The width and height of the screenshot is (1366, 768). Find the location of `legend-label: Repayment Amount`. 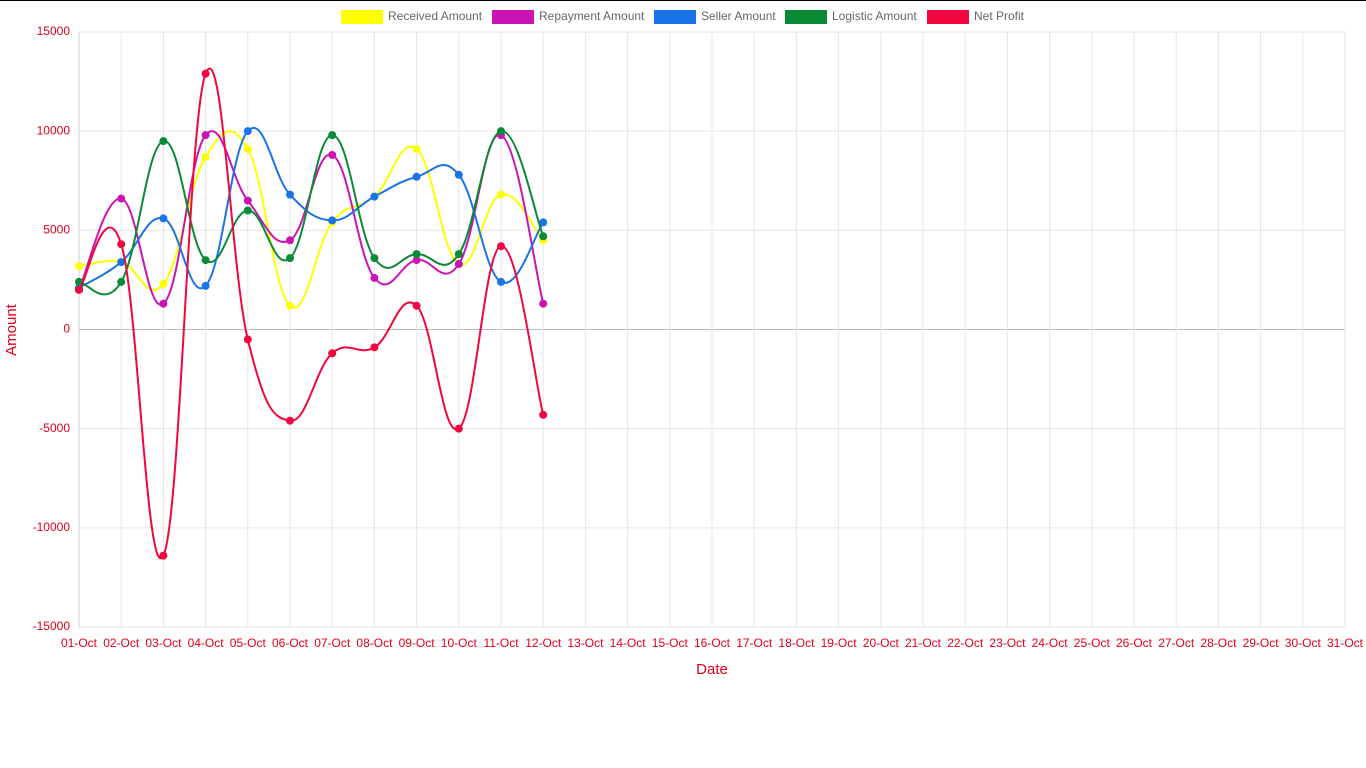

legend-label: Repayment Amount is located at coordinates (592, 16).